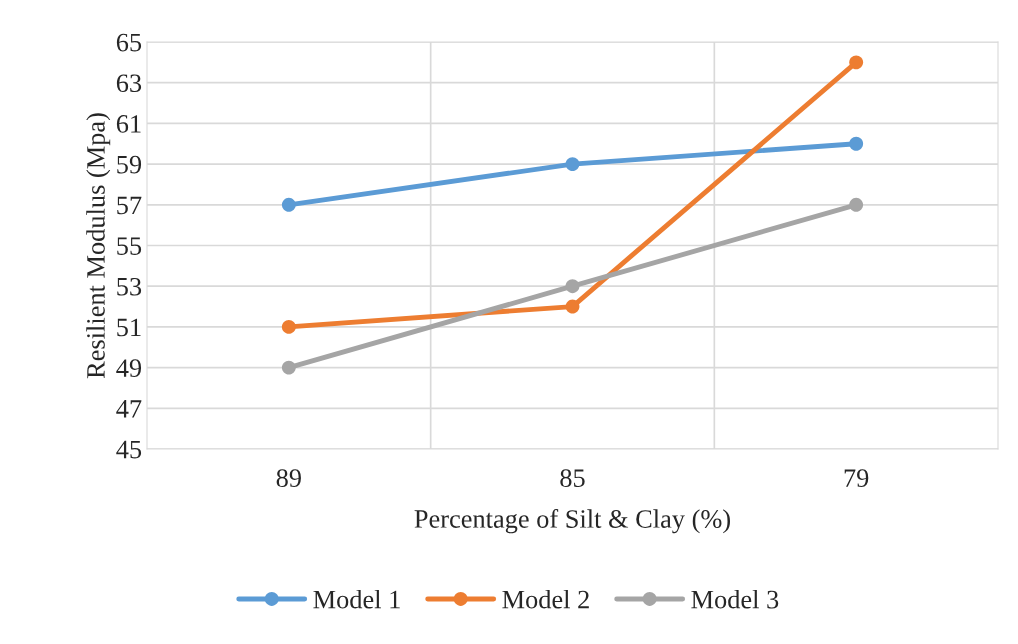  Describe the element at coordinates (735, 599) in the screenshot. I see `legend-label: Model 3` at that location.